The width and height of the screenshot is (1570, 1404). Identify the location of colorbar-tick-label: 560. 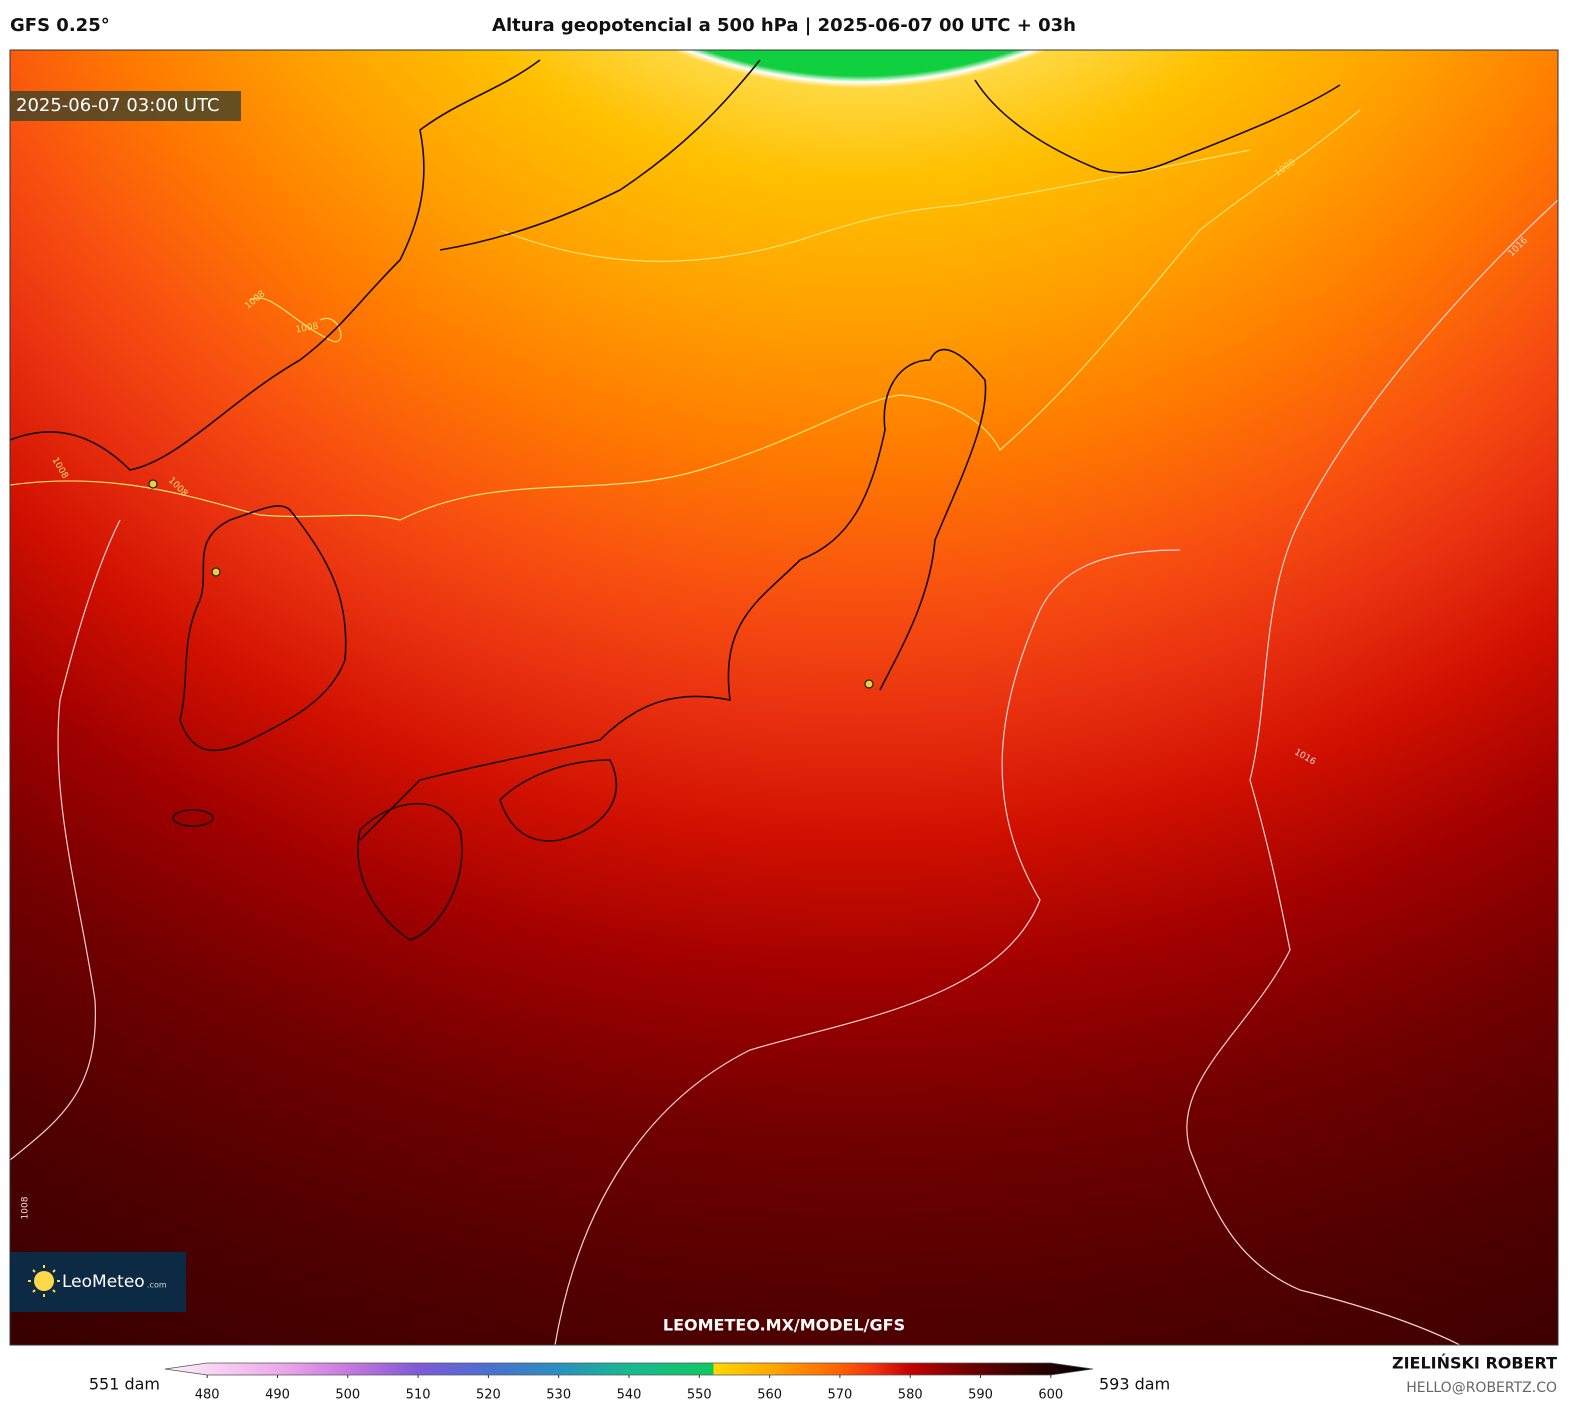
(769, 1395).